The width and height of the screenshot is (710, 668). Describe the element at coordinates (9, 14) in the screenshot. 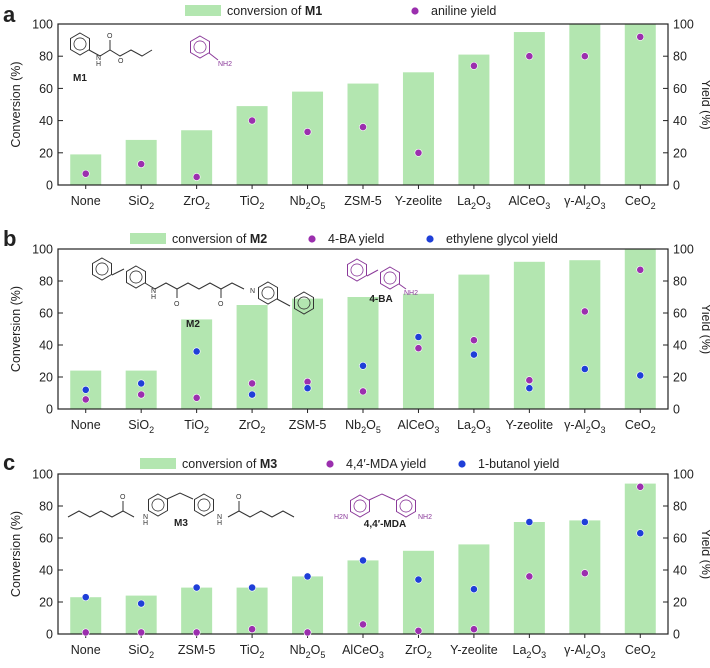

I see `panel-letter: a` at that location.